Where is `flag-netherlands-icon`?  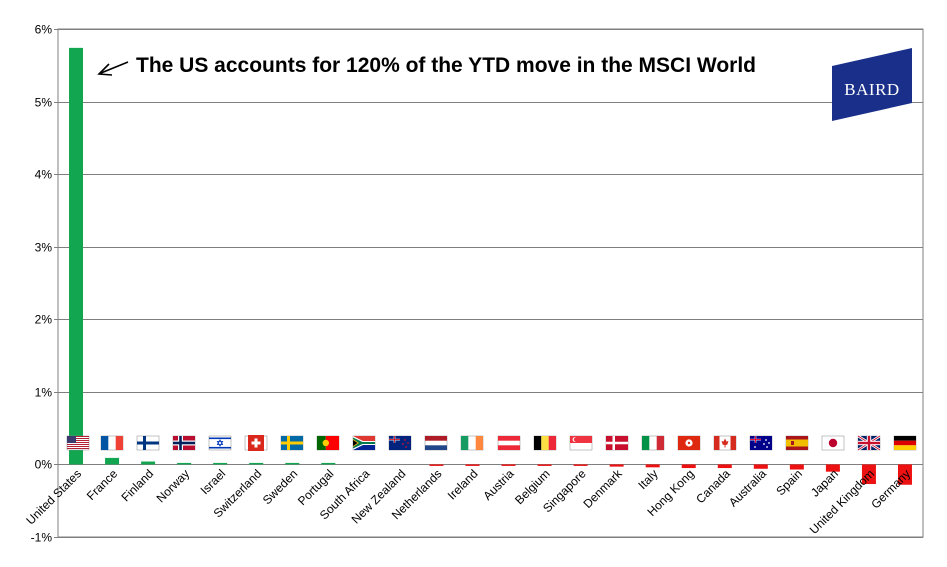 flag-netherlands-icon is located at coordinates (436, 443).